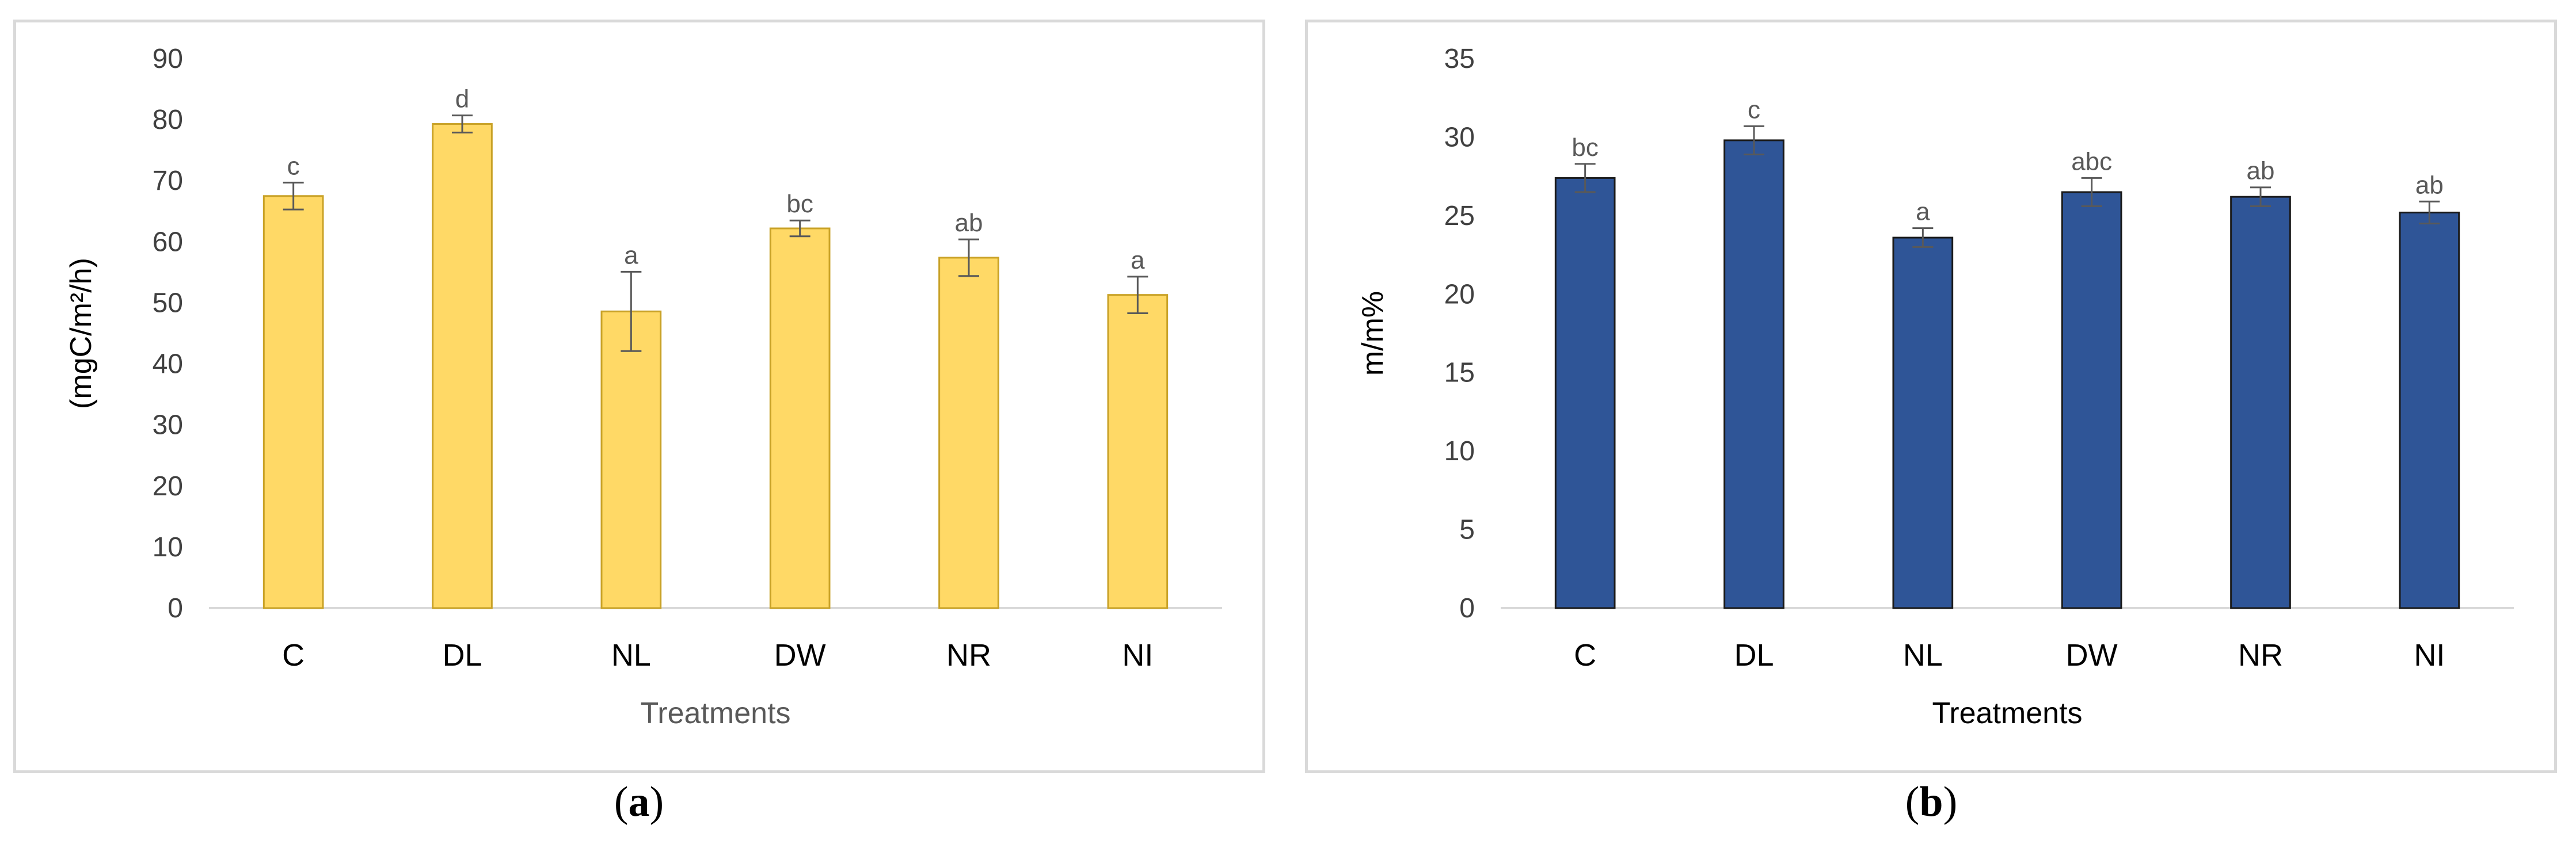 This screenshot has height=848, width=2576. I want to click on x-axis-title-b: Treatments, so click(2007, 713).